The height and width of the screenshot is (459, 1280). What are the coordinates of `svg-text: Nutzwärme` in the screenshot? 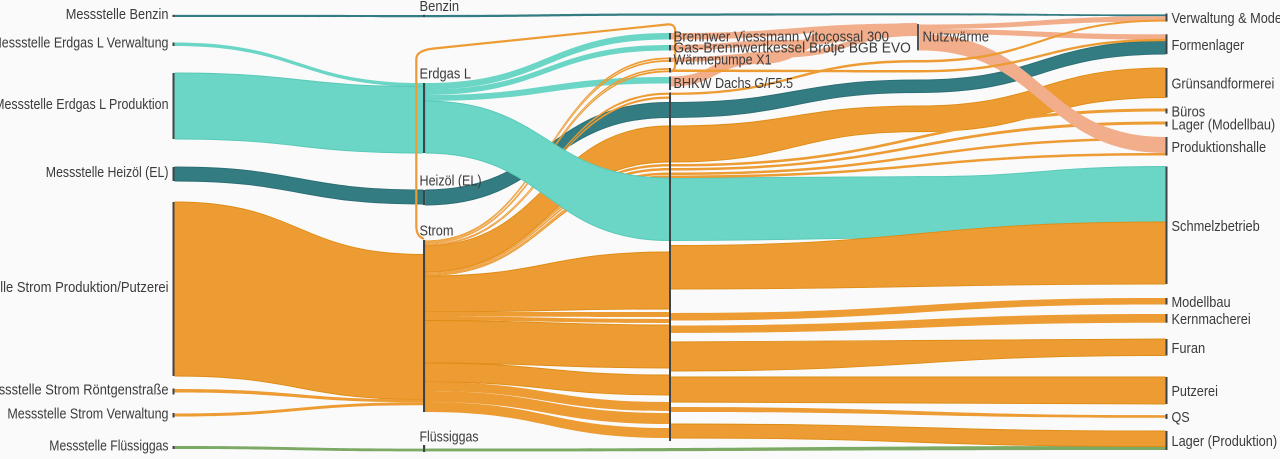 It's located at (956, 38).